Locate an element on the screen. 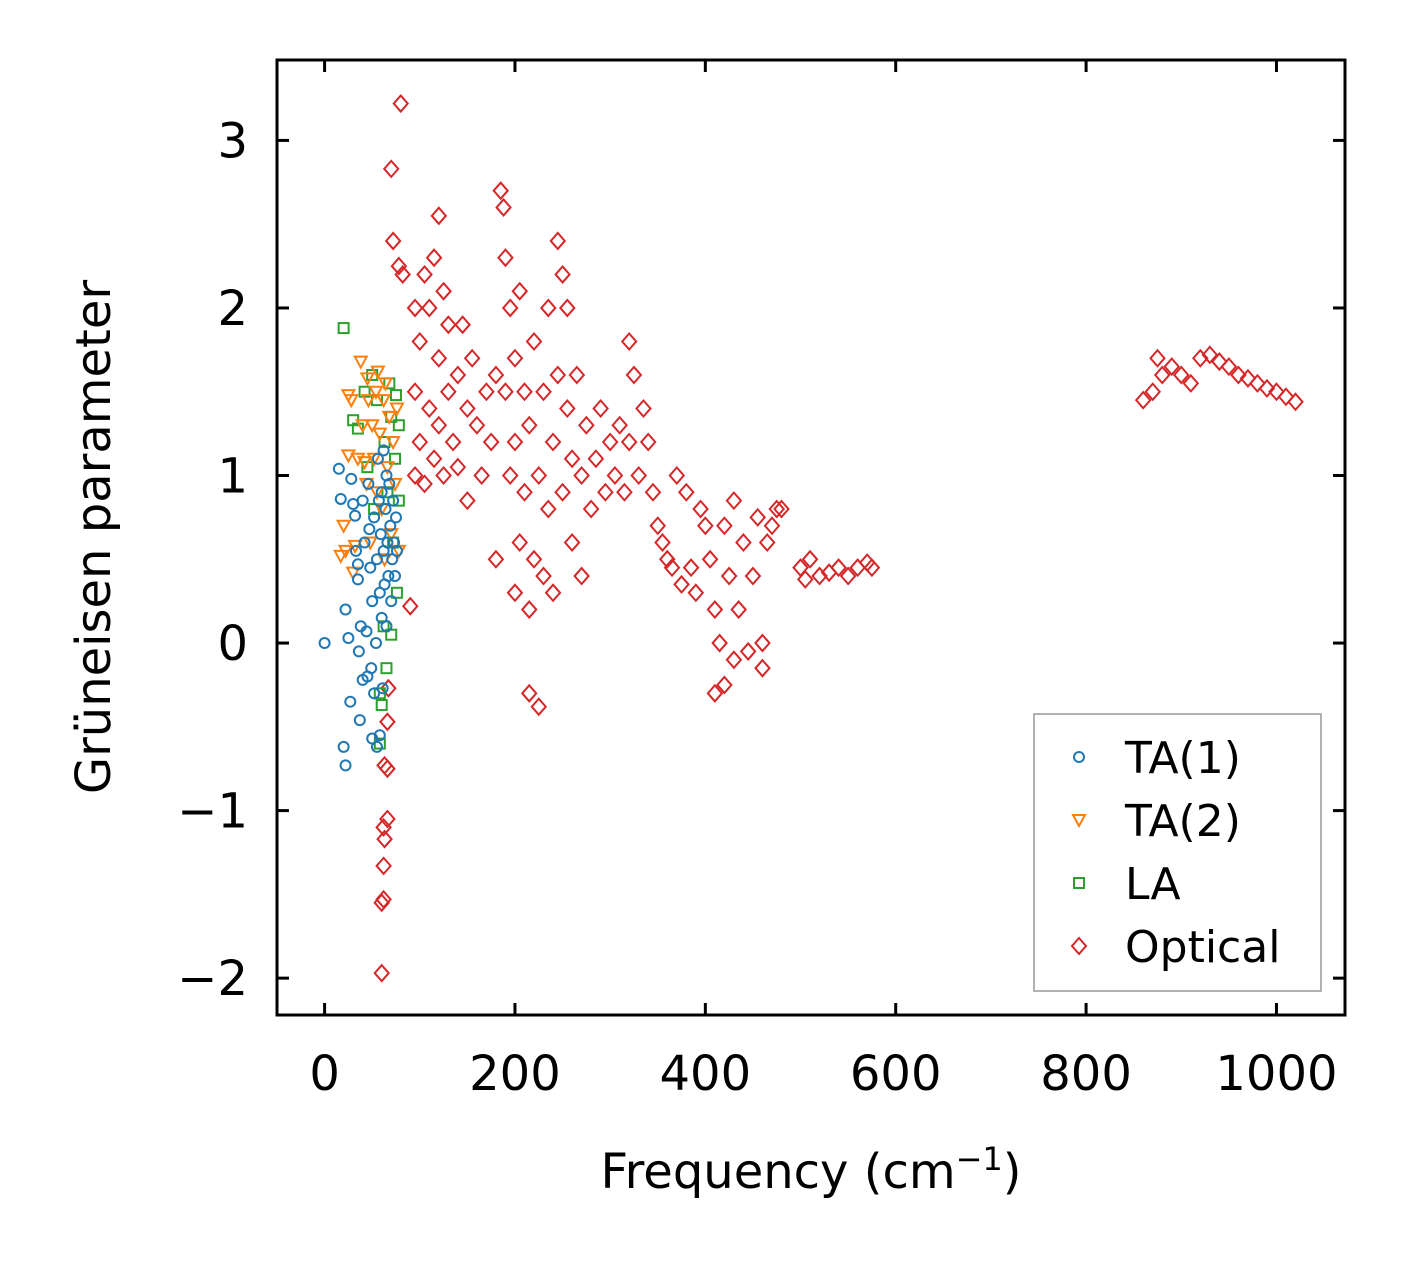 Image resolution: width=1410 pixels, height=1264 pixels. y-tick-label: 3 is located at coordinates (232, 141).